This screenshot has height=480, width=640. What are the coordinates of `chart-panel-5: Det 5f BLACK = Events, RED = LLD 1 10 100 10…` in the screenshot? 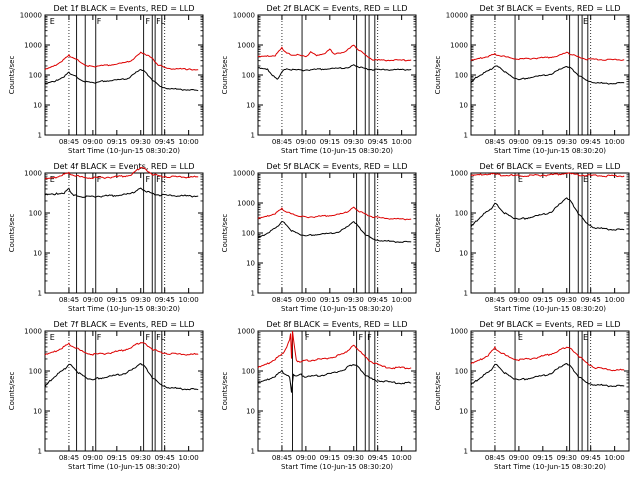 It's located at (319, 237).